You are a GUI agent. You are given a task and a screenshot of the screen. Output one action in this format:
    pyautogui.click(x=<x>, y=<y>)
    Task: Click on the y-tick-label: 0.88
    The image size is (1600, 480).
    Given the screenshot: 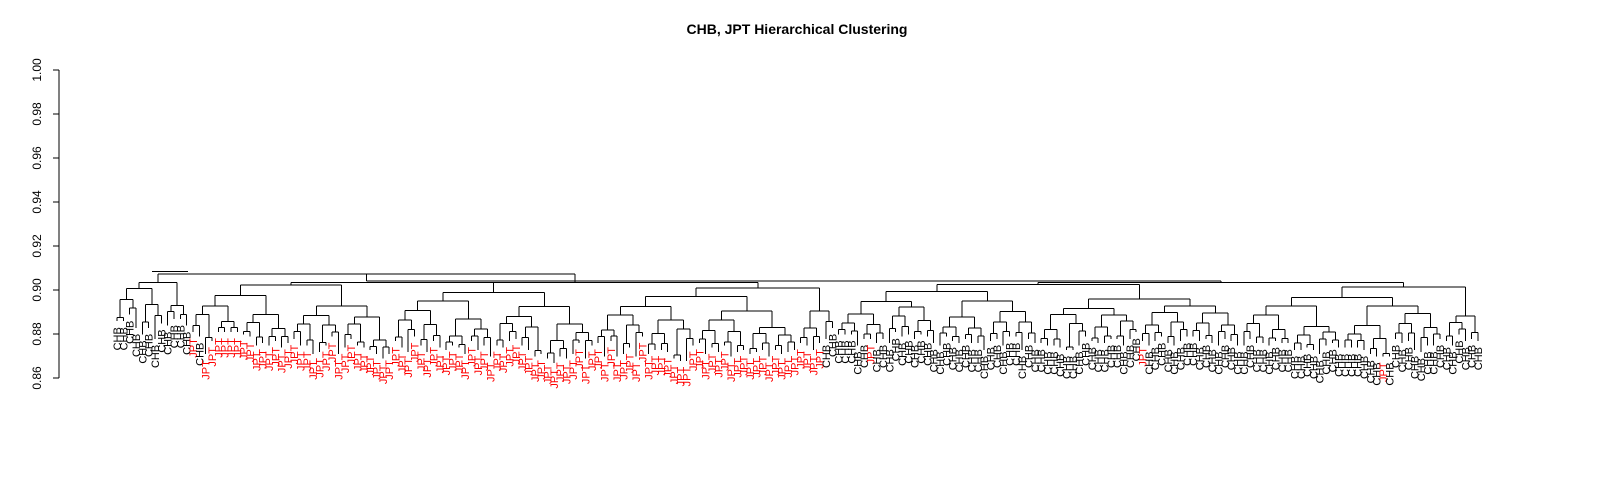 What is the action you would take?
    pyautogui.click(x=37, y=334)
    